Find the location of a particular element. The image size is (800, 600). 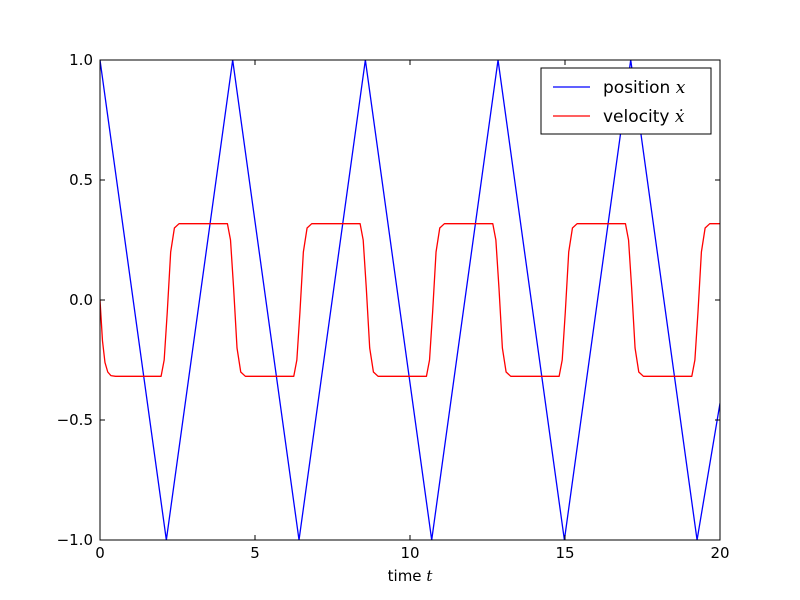

y-tick-label: −1.0 is located at coordinates (75, 540).